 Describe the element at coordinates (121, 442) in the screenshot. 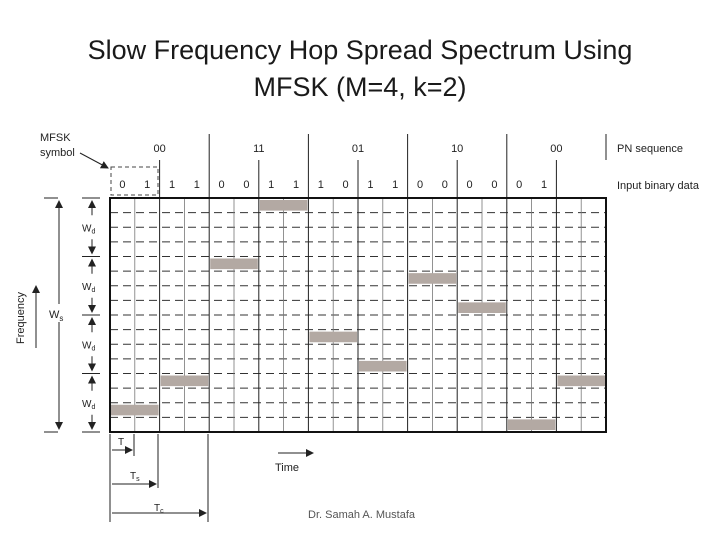

I see `t-label: T` at that location.